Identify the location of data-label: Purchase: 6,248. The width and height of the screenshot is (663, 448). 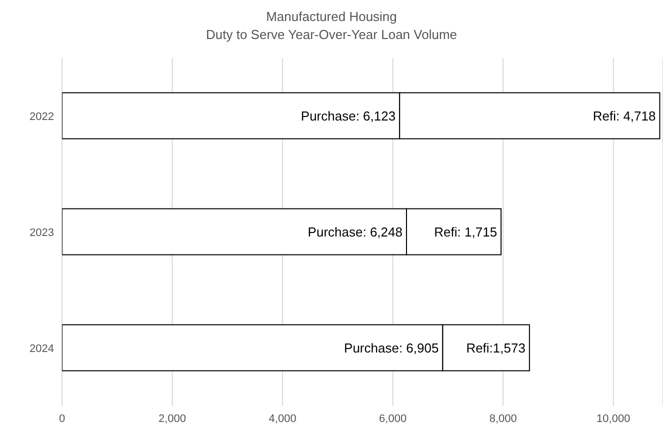
(355, 232).